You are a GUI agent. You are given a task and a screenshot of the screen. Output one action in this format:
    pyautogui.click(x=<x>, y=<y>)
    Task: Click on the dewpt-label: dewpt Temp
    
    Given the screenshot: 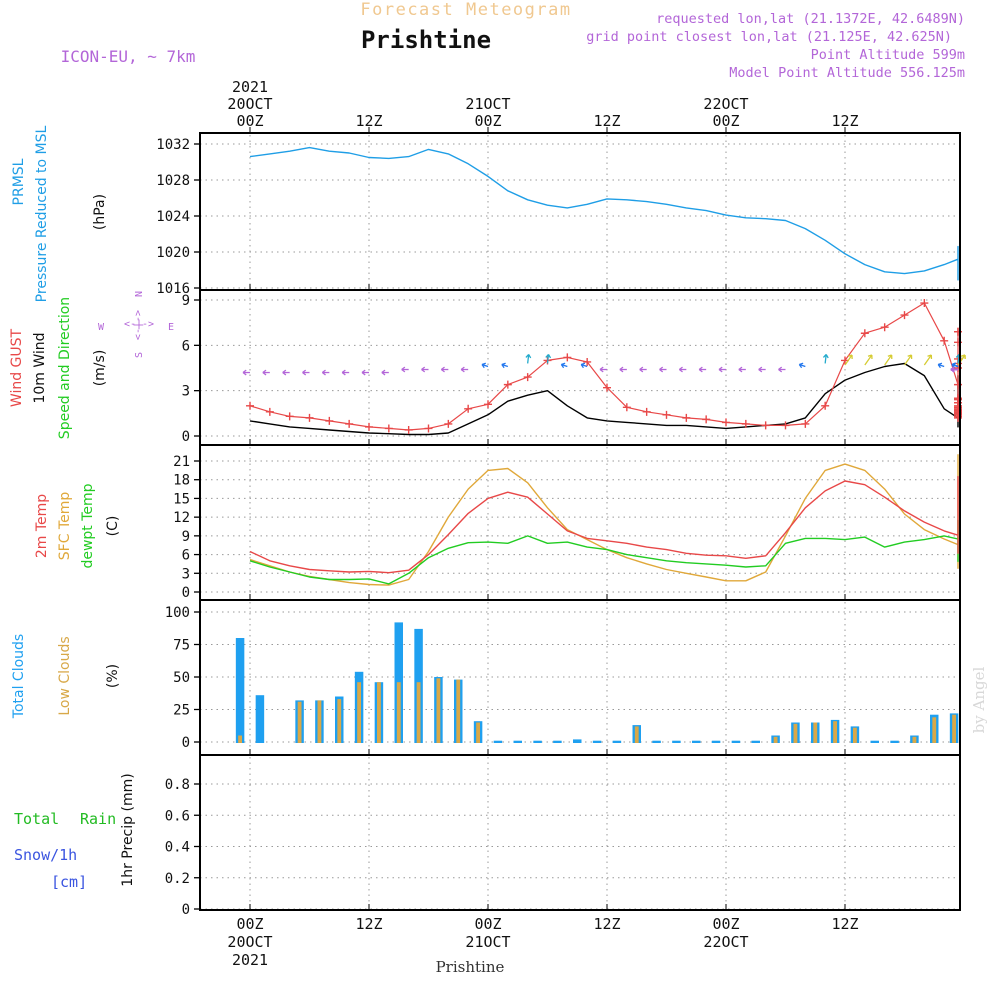 What is the action you would take?
    pyautogui.click(x=88, y=525)
    